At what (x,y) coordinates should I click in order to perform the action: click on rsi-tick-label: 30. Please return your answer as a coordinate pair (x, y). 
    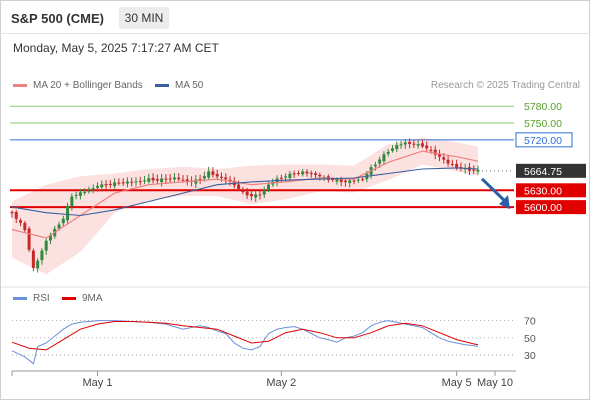
    Looking at the image, I should click on (530, 356).